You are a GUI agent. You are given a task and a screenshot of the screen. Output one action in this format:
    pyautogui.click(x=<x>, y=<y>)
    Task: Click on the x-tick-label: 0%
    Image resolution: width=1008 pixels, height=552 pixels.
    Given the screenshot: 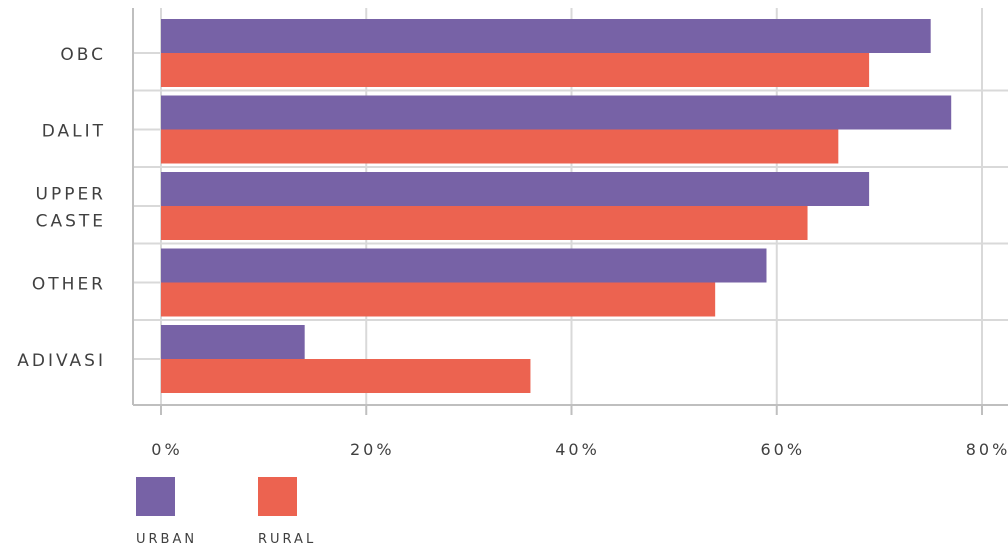 What is the action you would take?
    pyautogui.click(x=166, y=449)
    